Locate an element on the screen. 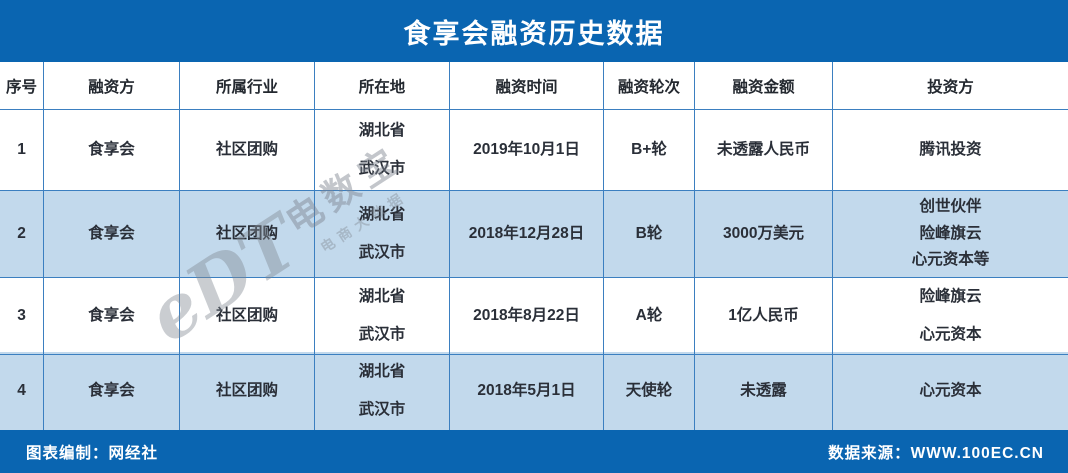  footer-source: 数据来源：WWW.100EC.CN is located at coordinates (936, 453).